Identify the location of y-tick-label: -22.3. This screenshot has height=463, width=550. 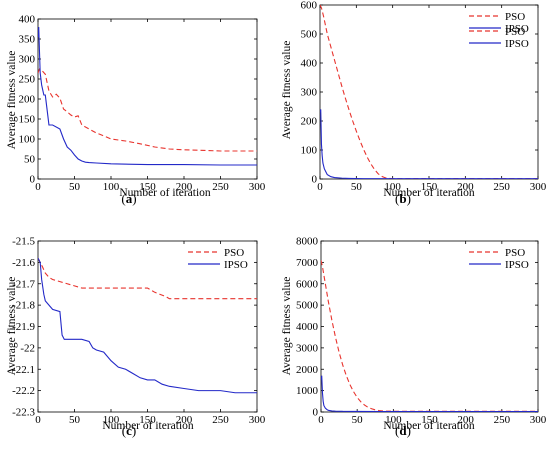
(23, 413).